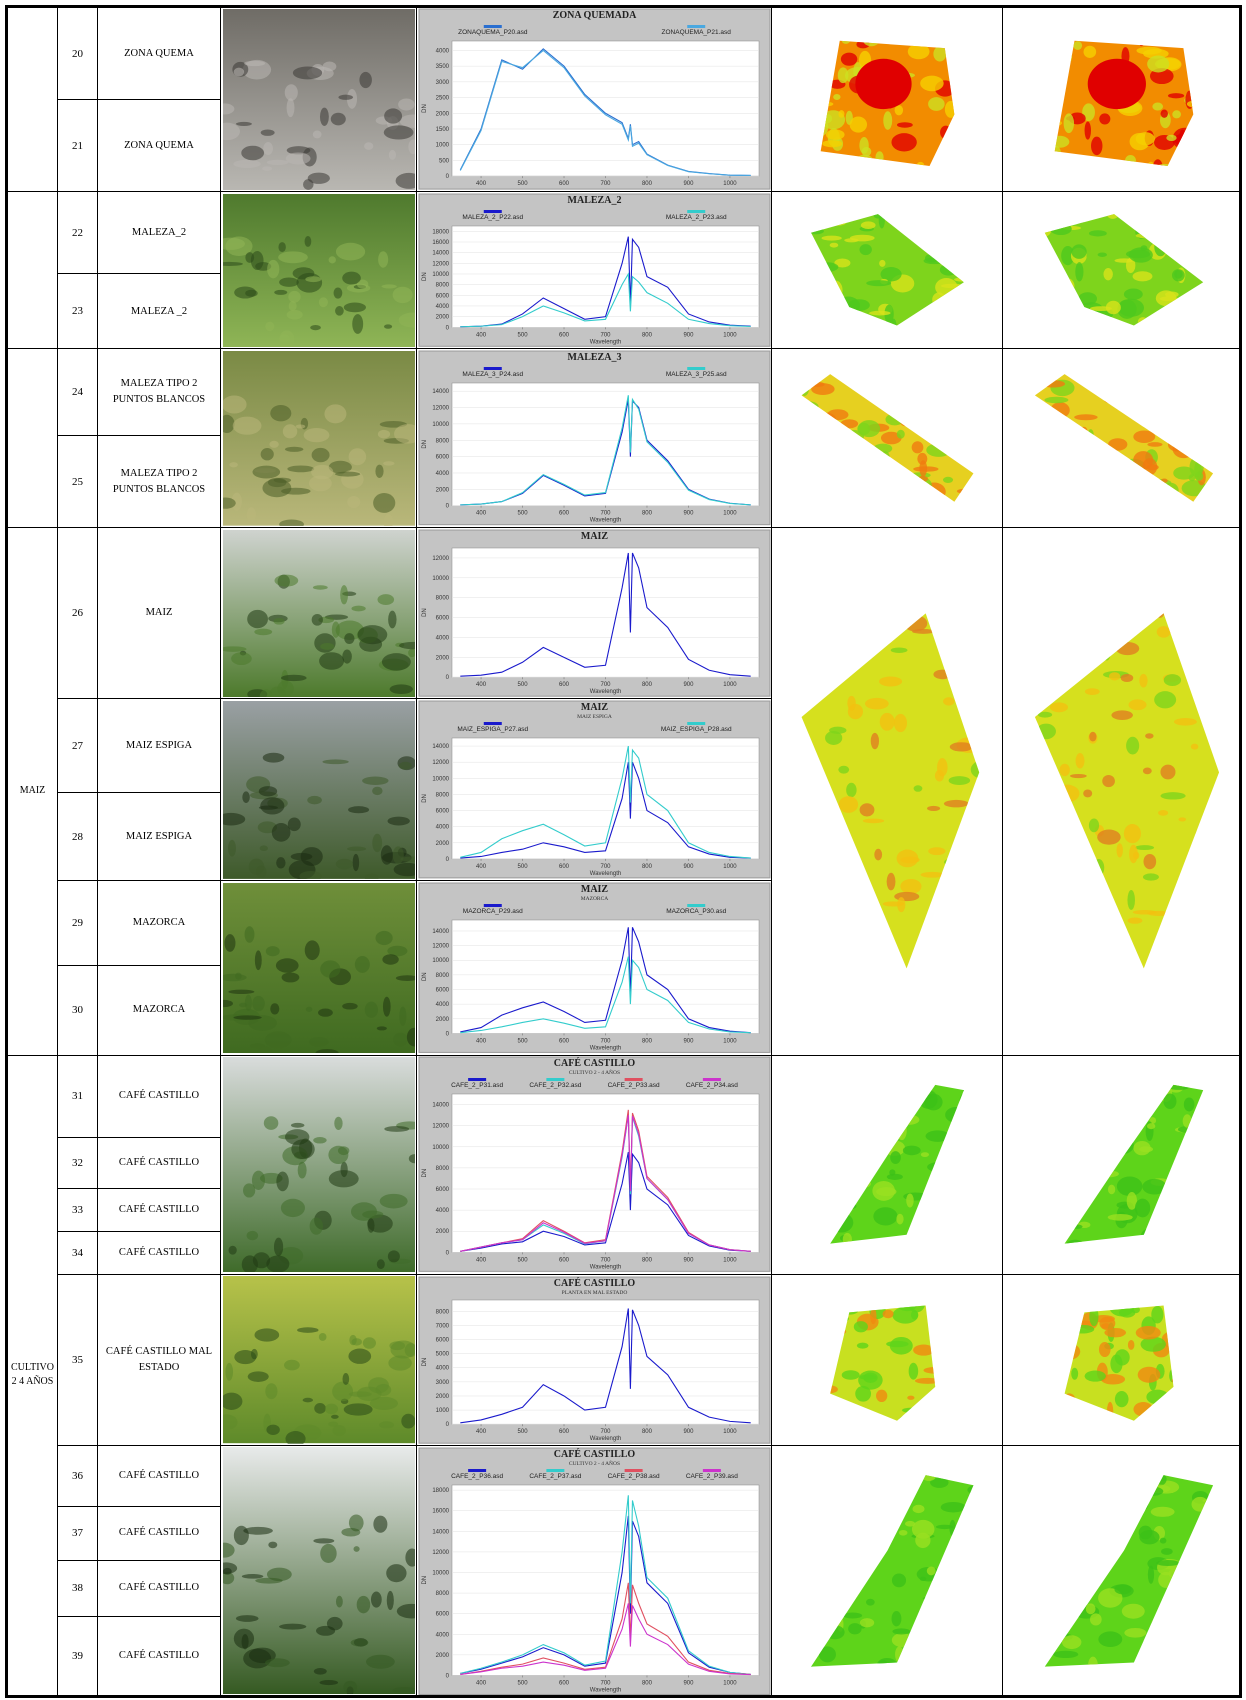 The image size is (1246, 1700). Describe the element at coordinates (688, 1683) in the screenshot. I see `x-tick-label: 900` at that location.